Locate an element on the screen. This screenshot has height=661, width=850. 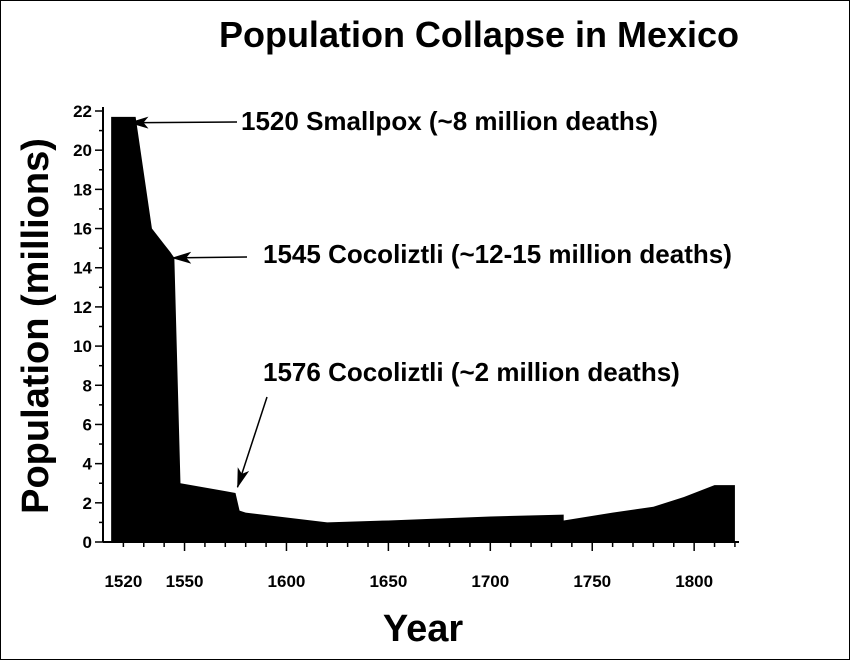
x-tick-label: 1700 is located at coordinates (490, 581).